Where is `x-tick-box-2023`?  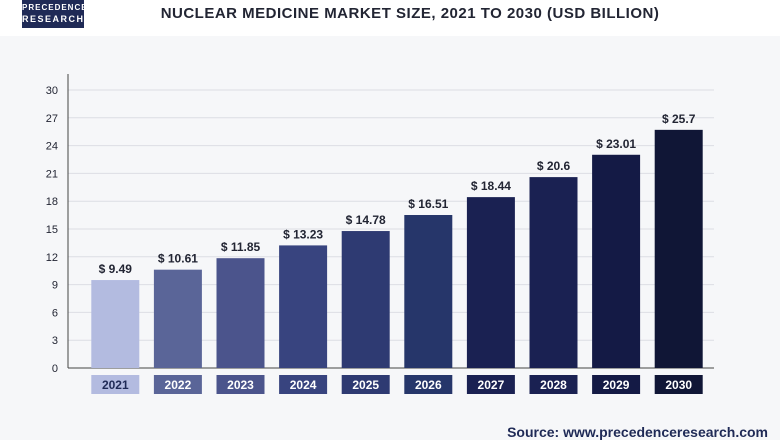
x-tick-box-2023 is located at coordinates (240, 384).